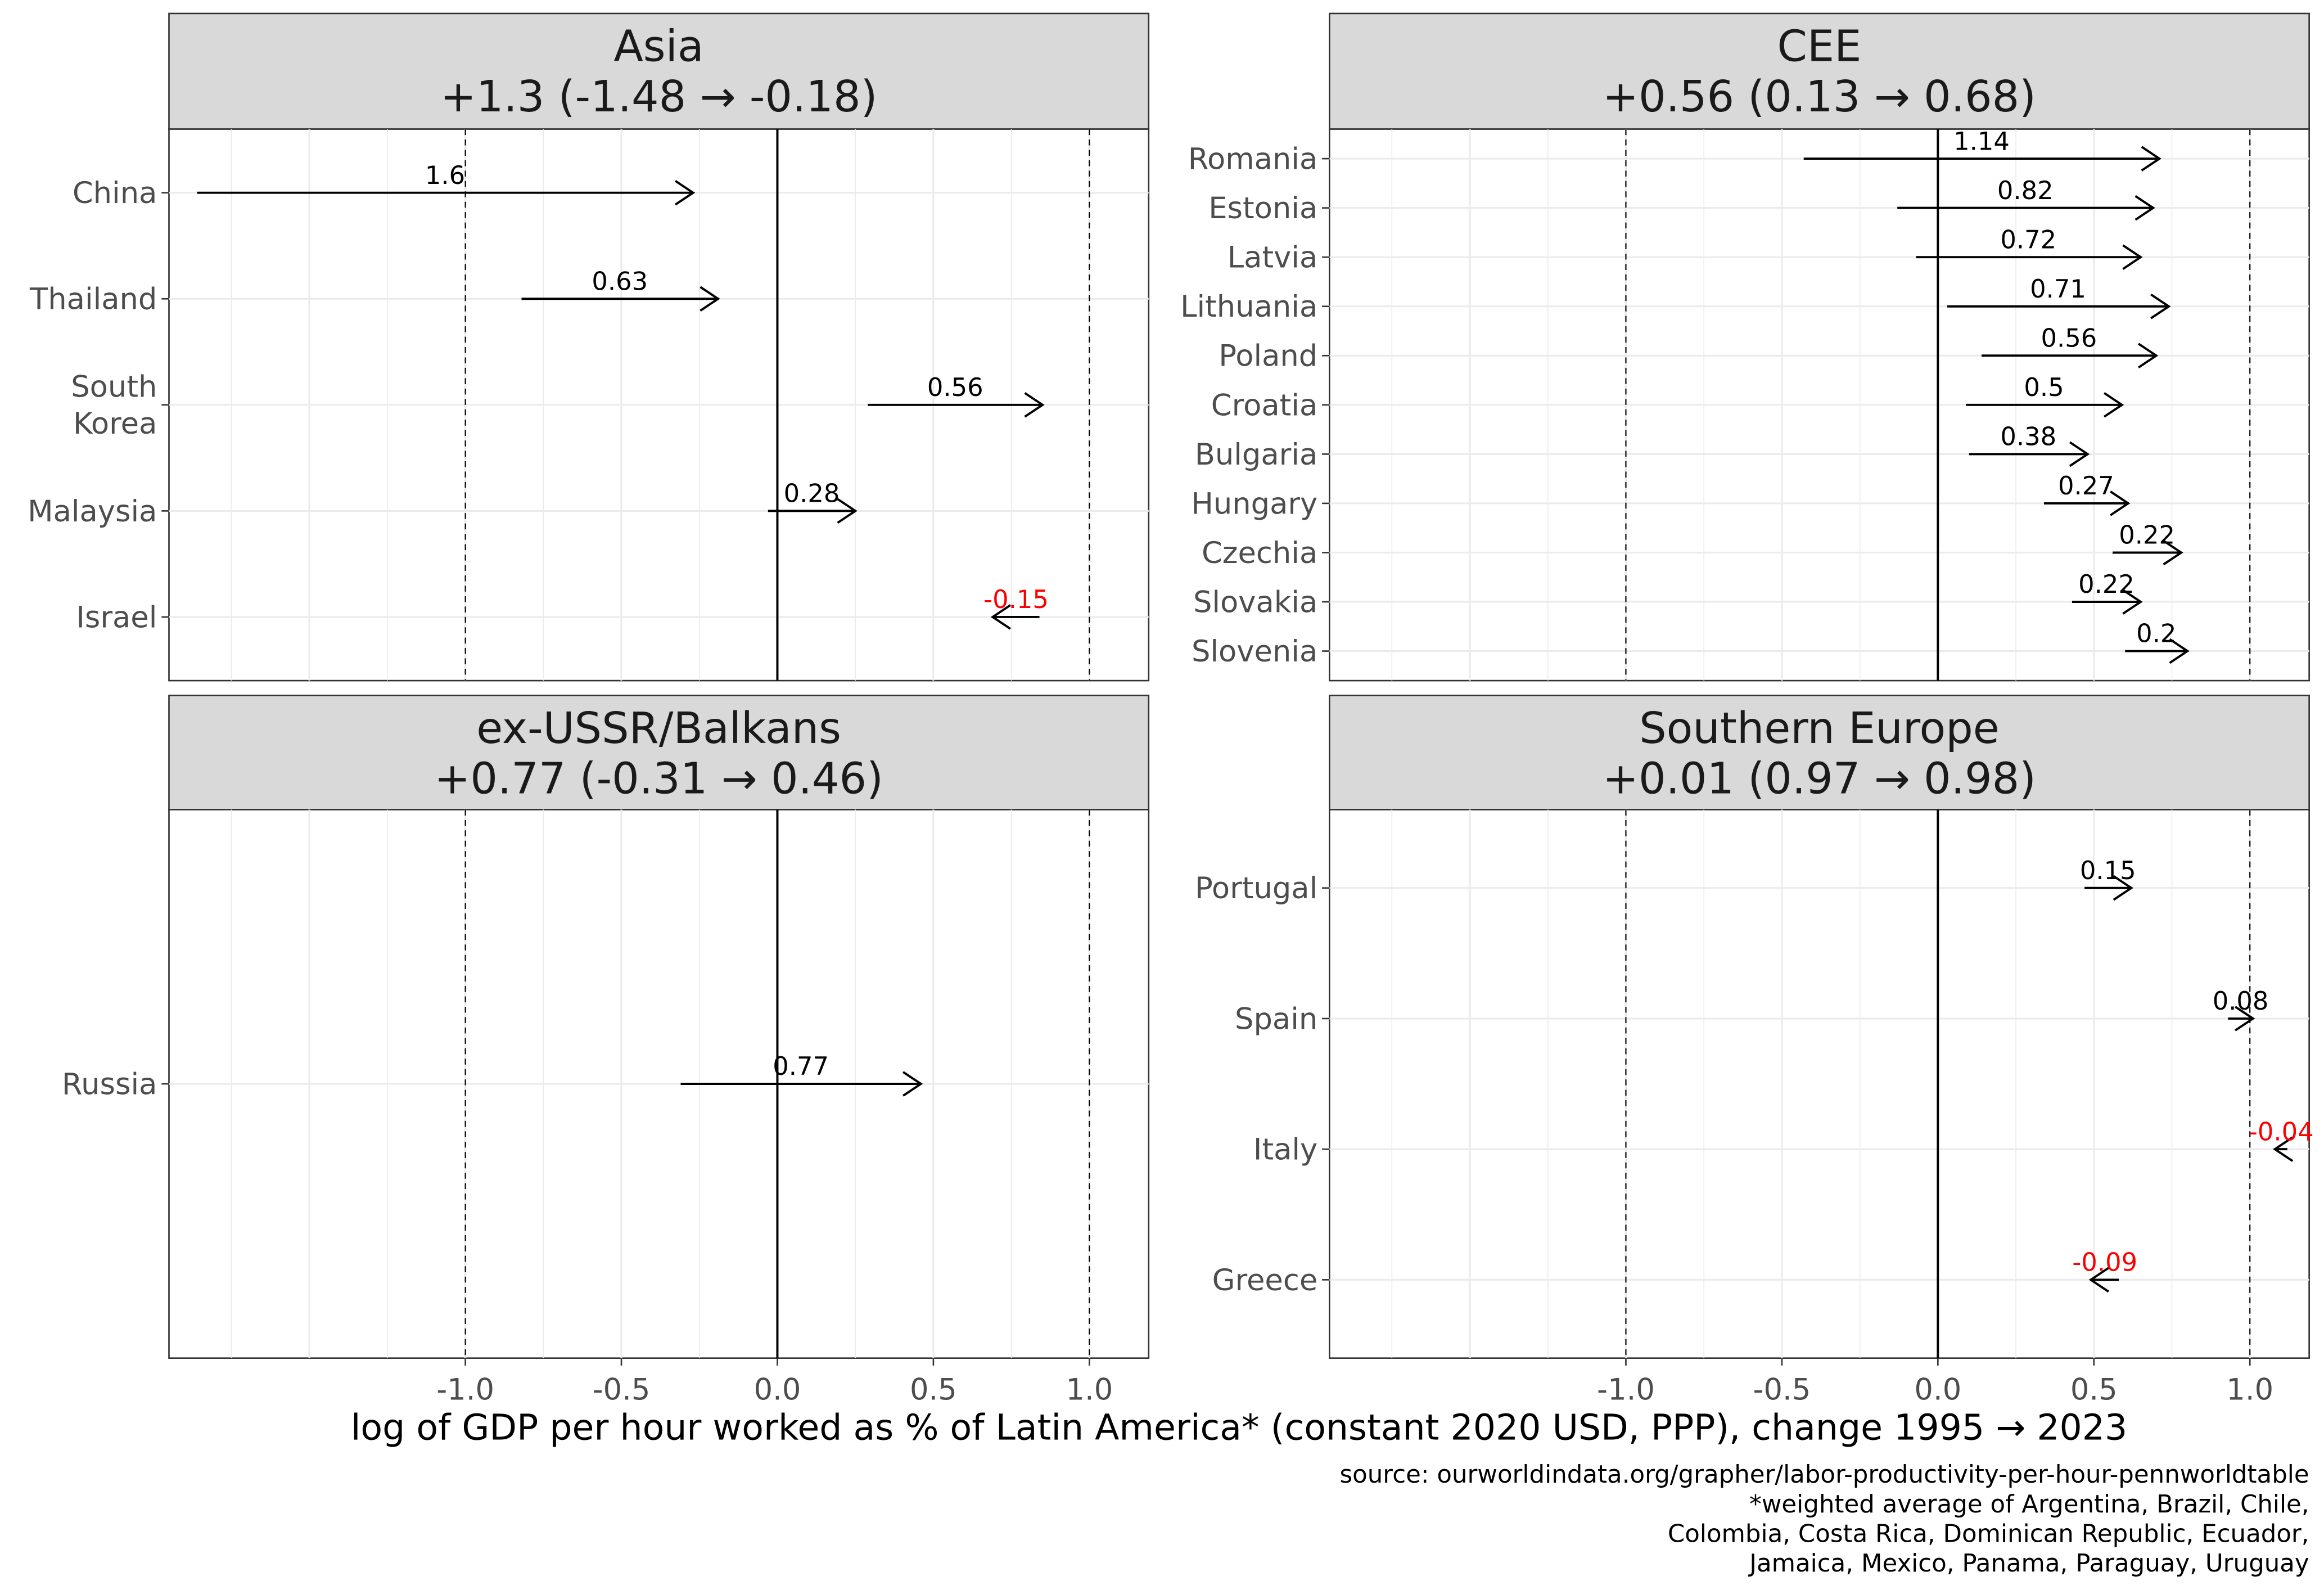 This screenshot has height=1594, width=2324. I want to click on y-tick-label: Poland, so click(1268, 356).